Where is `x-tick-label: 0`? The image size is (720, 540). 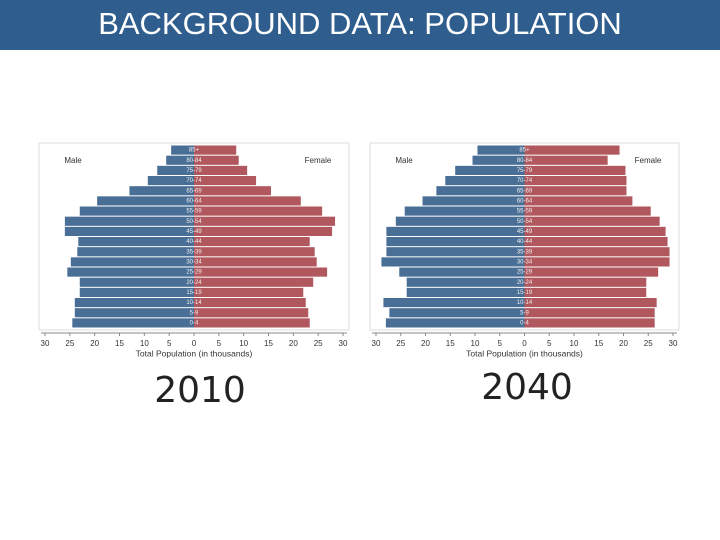
x-tick-label: 0 is located at coordinates (194, 343).